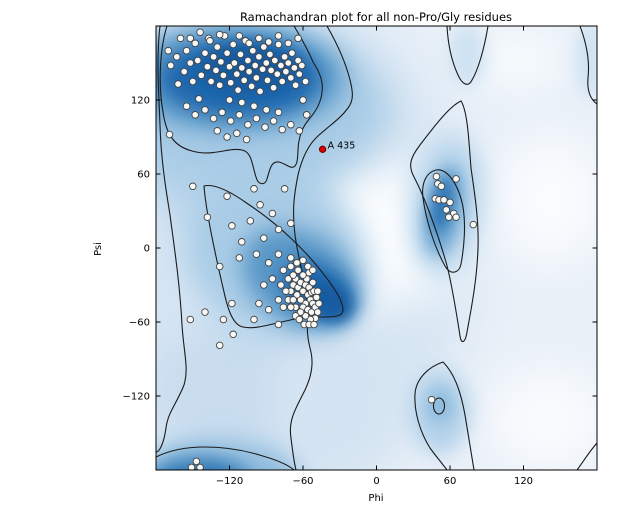 The height and width of the screenshot is (526, 641). I want to click on contour-beta-favored, so click(241, 105).